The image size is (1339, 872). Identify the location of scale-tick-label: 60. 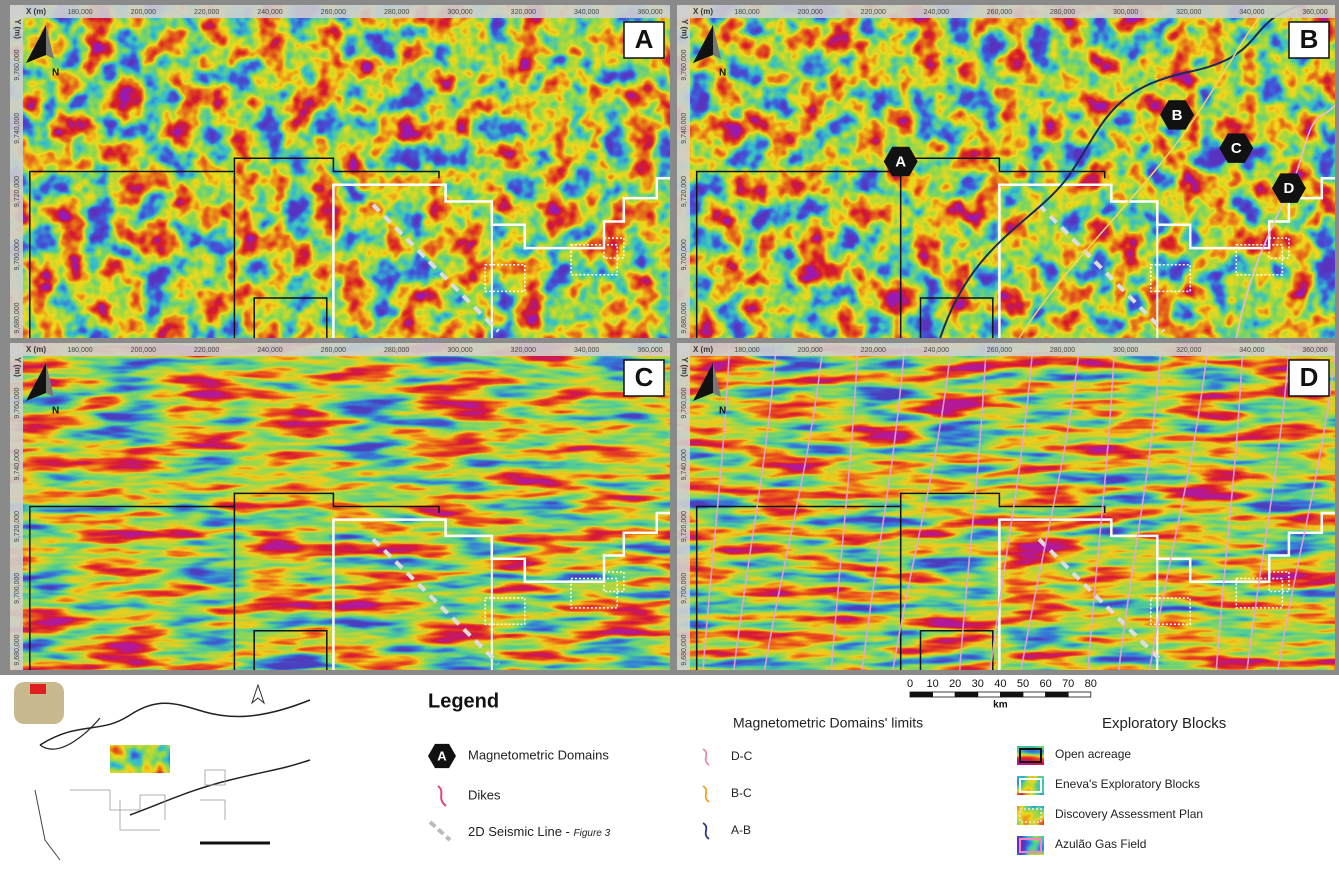
(1045, 684).